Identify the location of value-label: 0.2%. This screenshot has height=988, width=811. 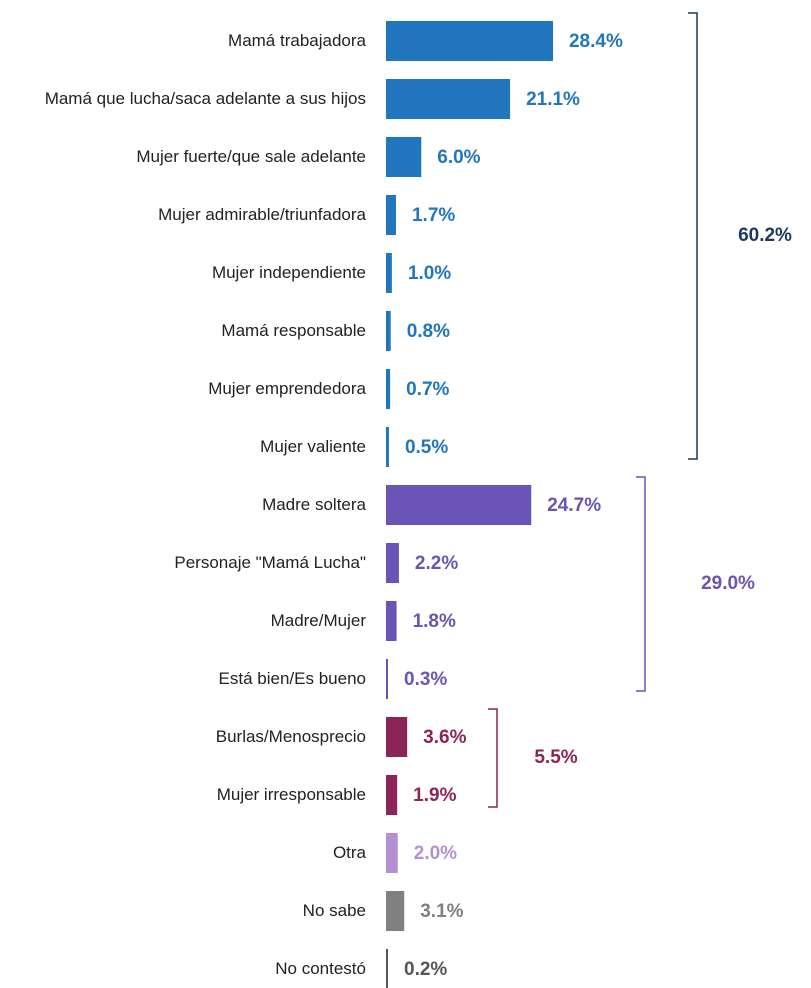
(425, 969).